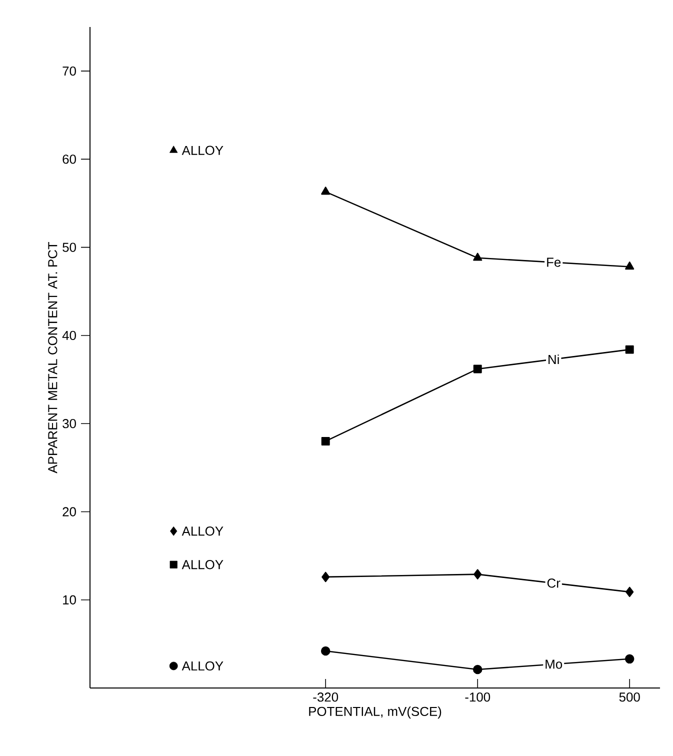 The width and height of the screenshot is (673, 756). Describe the element at coordinates (477, 697) in the screenshot. I see `x-tick-label: -100` at that location.